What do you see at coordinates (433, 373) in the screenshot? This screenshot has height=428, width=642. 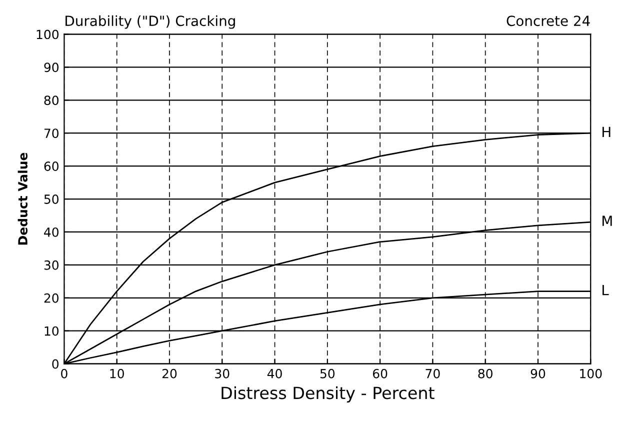 I see `x-tick-label: 70` at bounding box center [433, 373].